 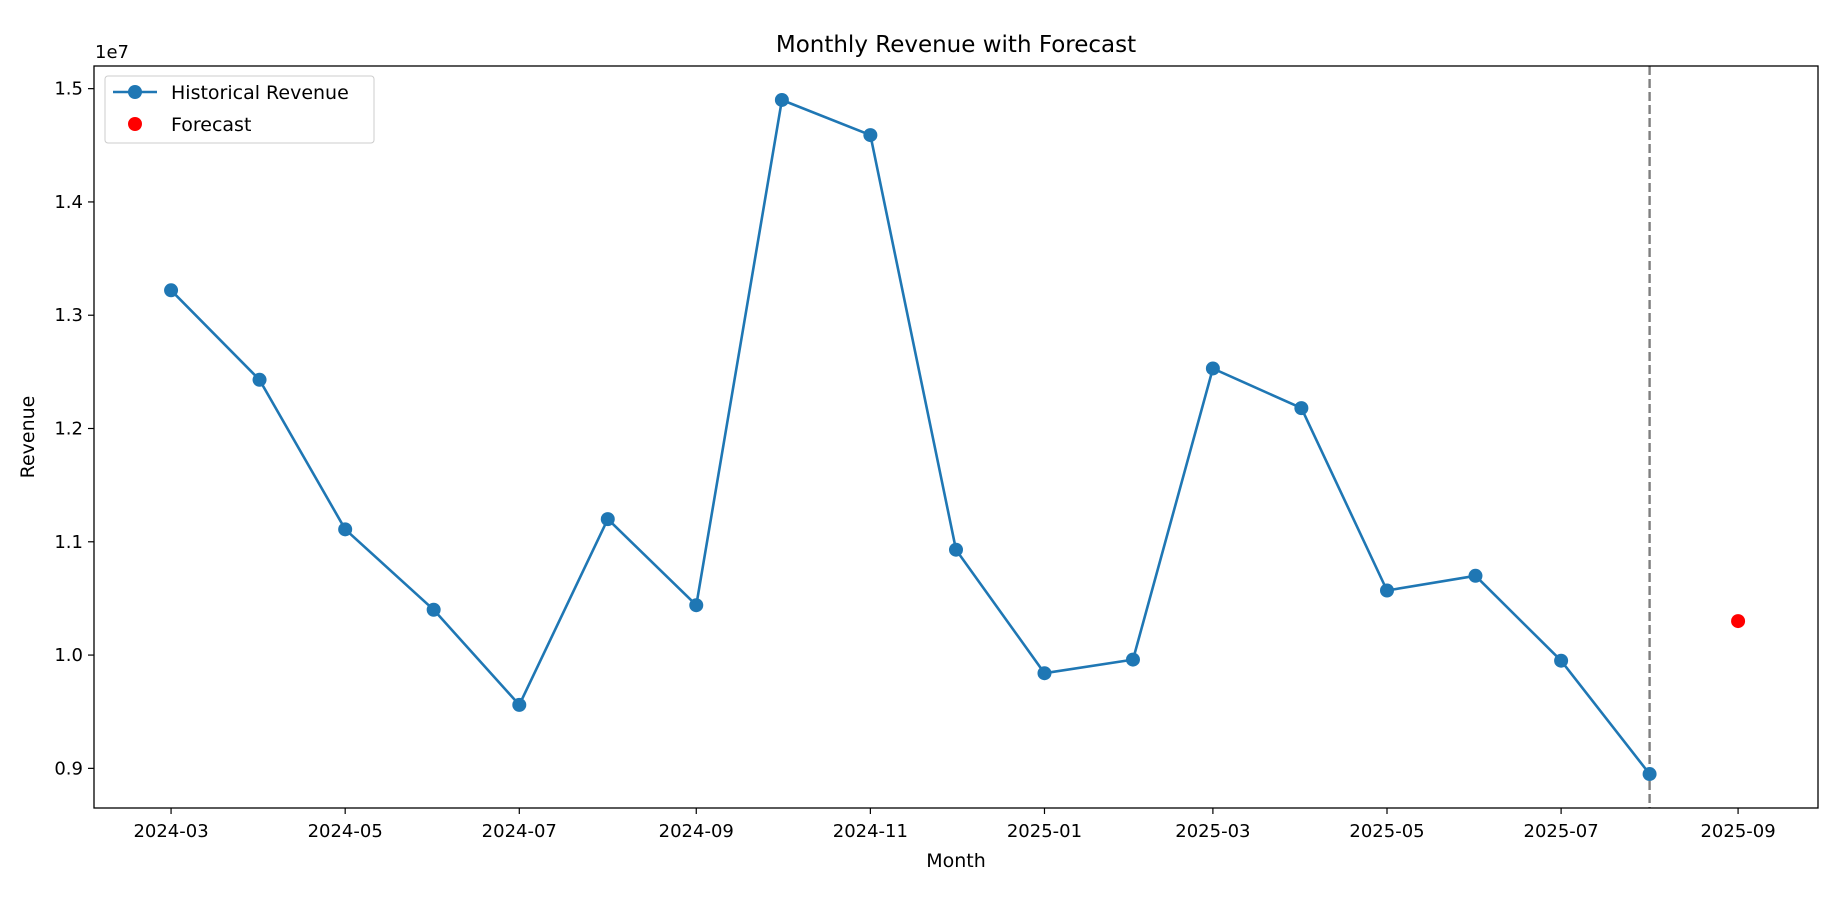 What do you see at coordinates (345, 831) in the screenshot?
I see `x-tick-label: 2024-05` at bounding box center [345, 831].